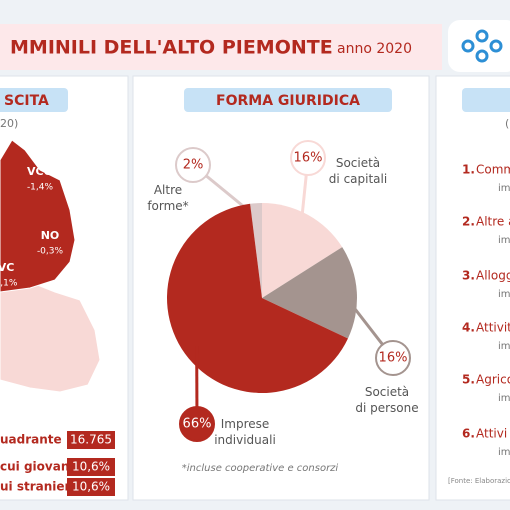  I want to click on row-label: ui straniere, so click(39, 487).